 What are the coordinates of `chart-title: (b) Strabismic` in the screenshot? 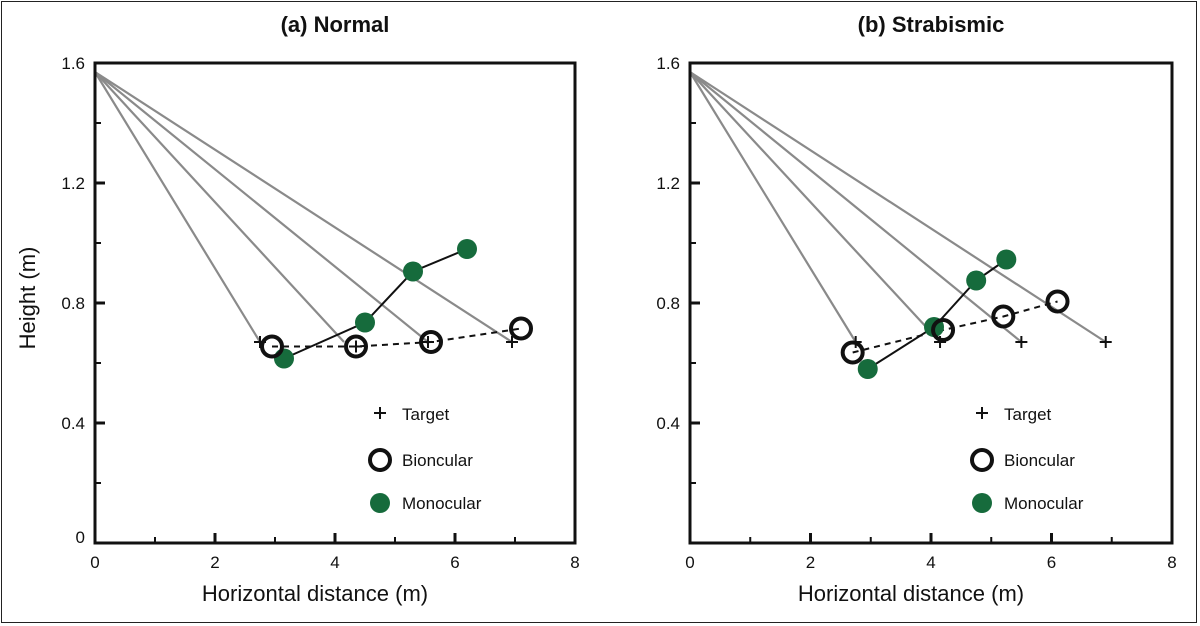 It's located at (931, 24).